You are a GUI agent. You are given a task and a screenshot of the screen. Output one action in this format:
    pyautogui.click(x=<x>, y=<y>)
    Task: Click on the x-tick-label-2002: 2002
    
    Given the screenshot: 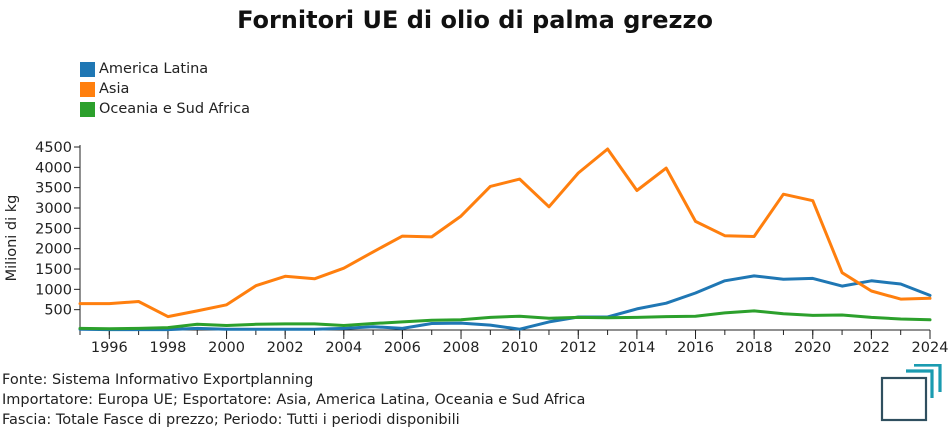 What is the action you would take?
    pyautogui.click(x=285, y=348)
    